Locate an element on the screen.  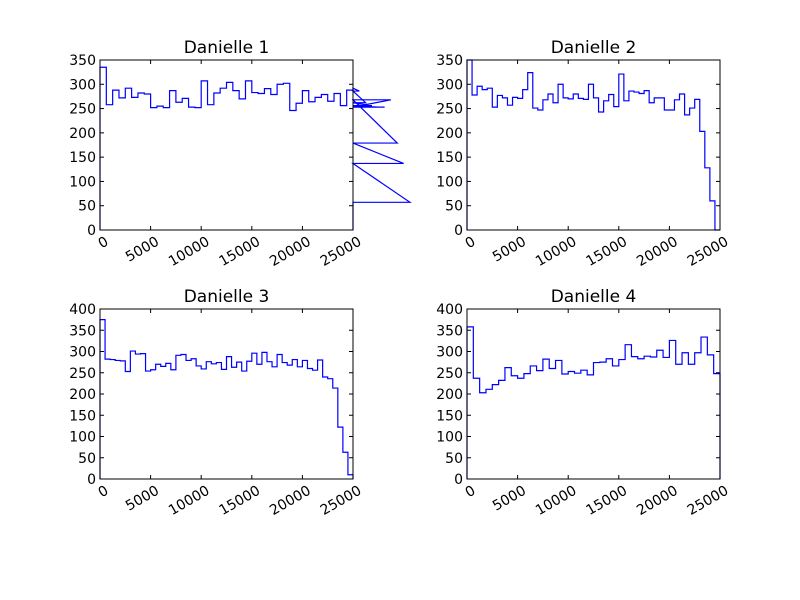
subplot-title: Danielle 3 is located at coordinates (227, 297).